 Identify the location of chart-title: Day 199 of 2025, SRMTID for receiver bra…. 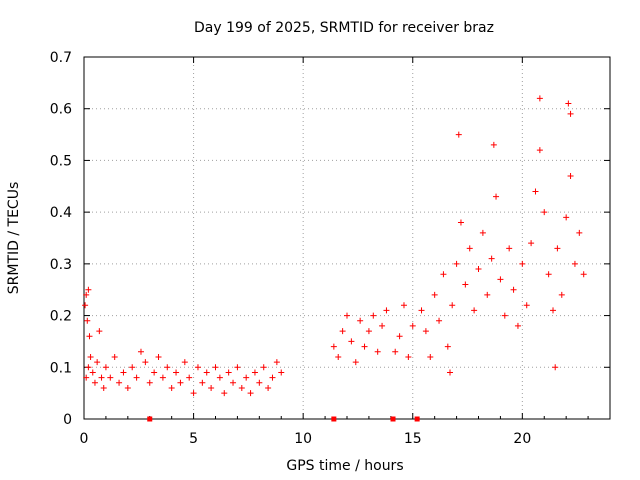
(344, 28).